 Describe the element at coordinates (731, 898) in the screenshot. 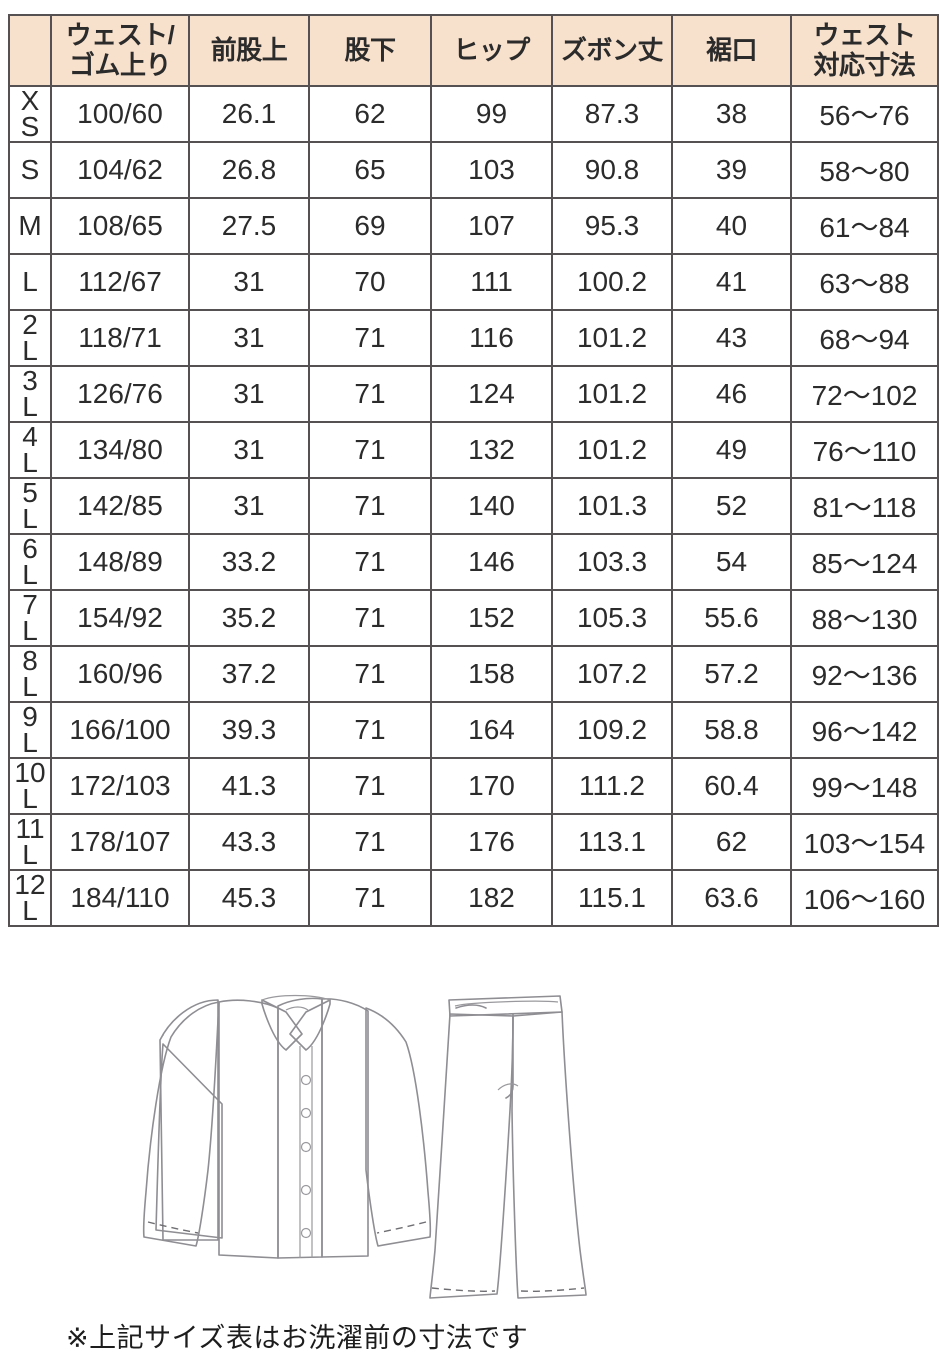

I see `cell-hem-opening: 63.6` at that location.